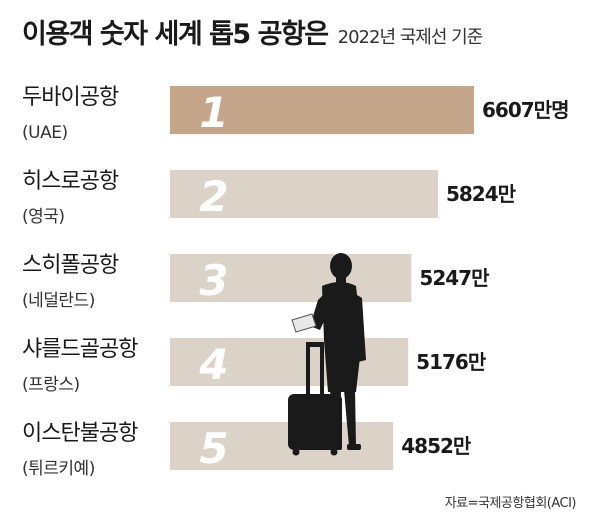 The width and height of the screenshot is (590, 525). Describe the element at coordinates (70, 181) in the screenshot. I see `airport-name-label: 히스로공항` at that location.